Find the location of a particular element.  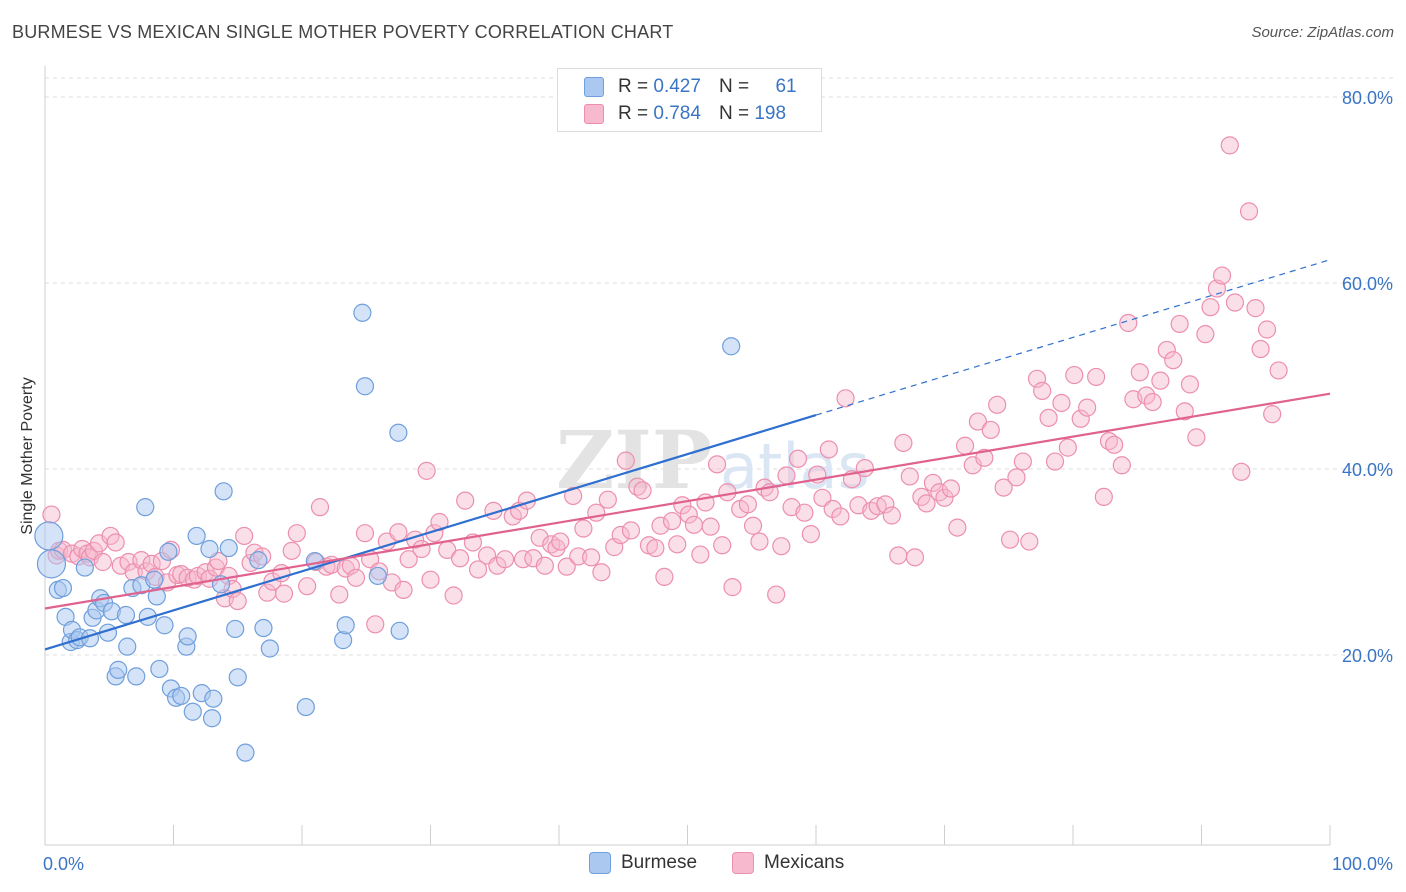

x-tick-label: 100.0% is located at coordinates (1362, 864).